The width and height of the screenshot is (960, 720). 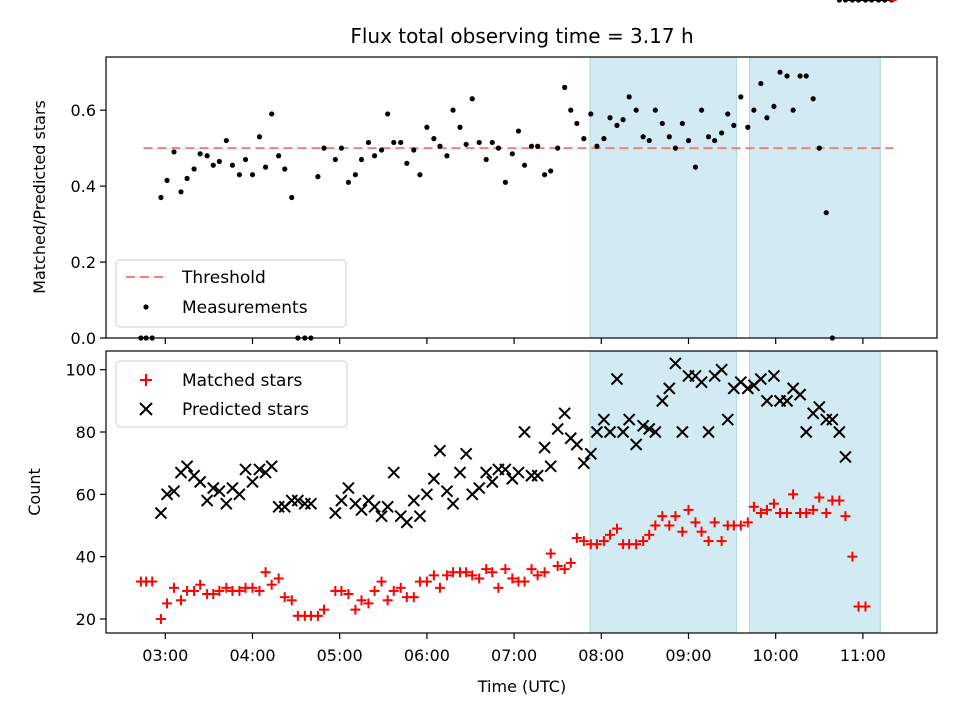 I want to click on top-y-ticks: 0.0 0.2 0.4 0.6, so click(x=88, y=224).